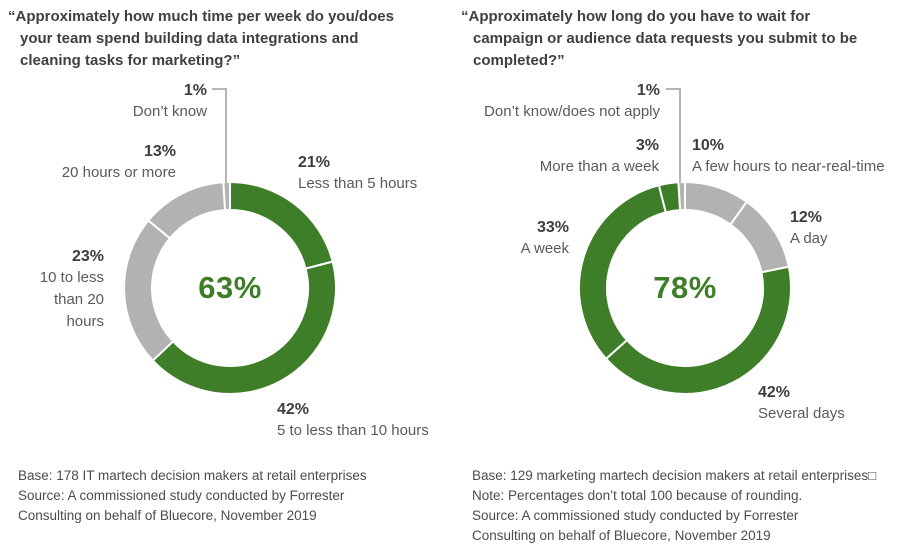  What do you see at coordinates (788, 166) in the screenshot?
I see `slice-category: A few hours to near-real-time` at bounding box center [788, 166].